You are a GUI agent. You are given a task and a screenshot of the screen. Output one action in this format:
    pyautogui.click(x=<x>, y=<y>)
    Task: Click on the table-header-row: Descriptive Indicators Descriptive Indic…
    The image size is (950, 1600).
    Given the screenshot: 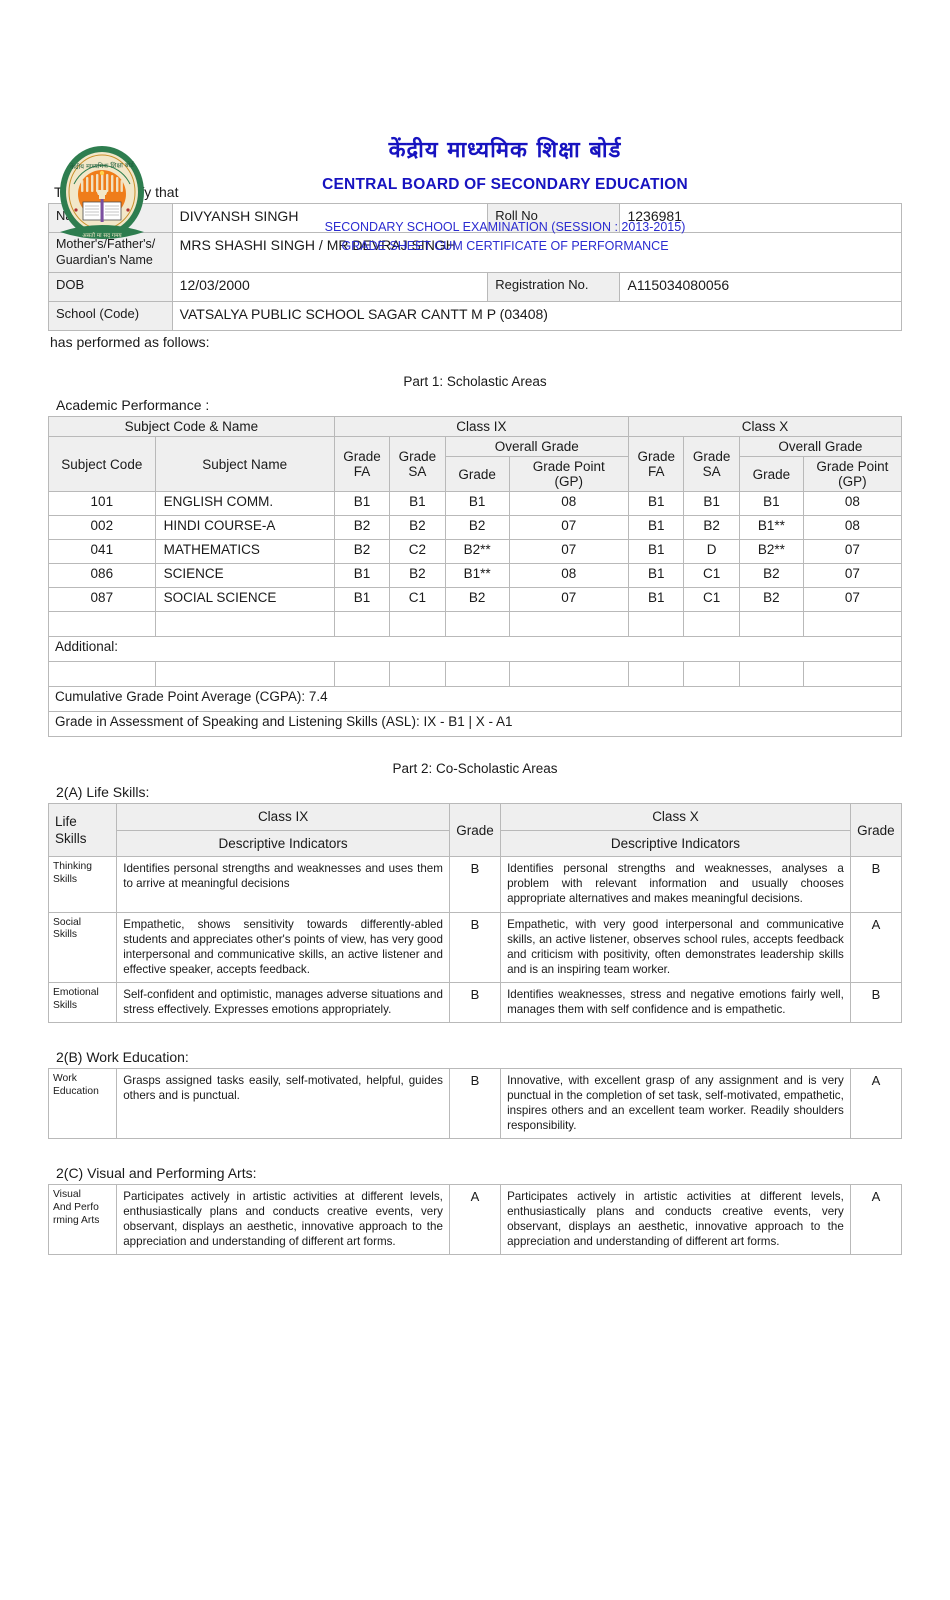 What is the action you would take?
    pyautogui.click(x=475, y=843)
    